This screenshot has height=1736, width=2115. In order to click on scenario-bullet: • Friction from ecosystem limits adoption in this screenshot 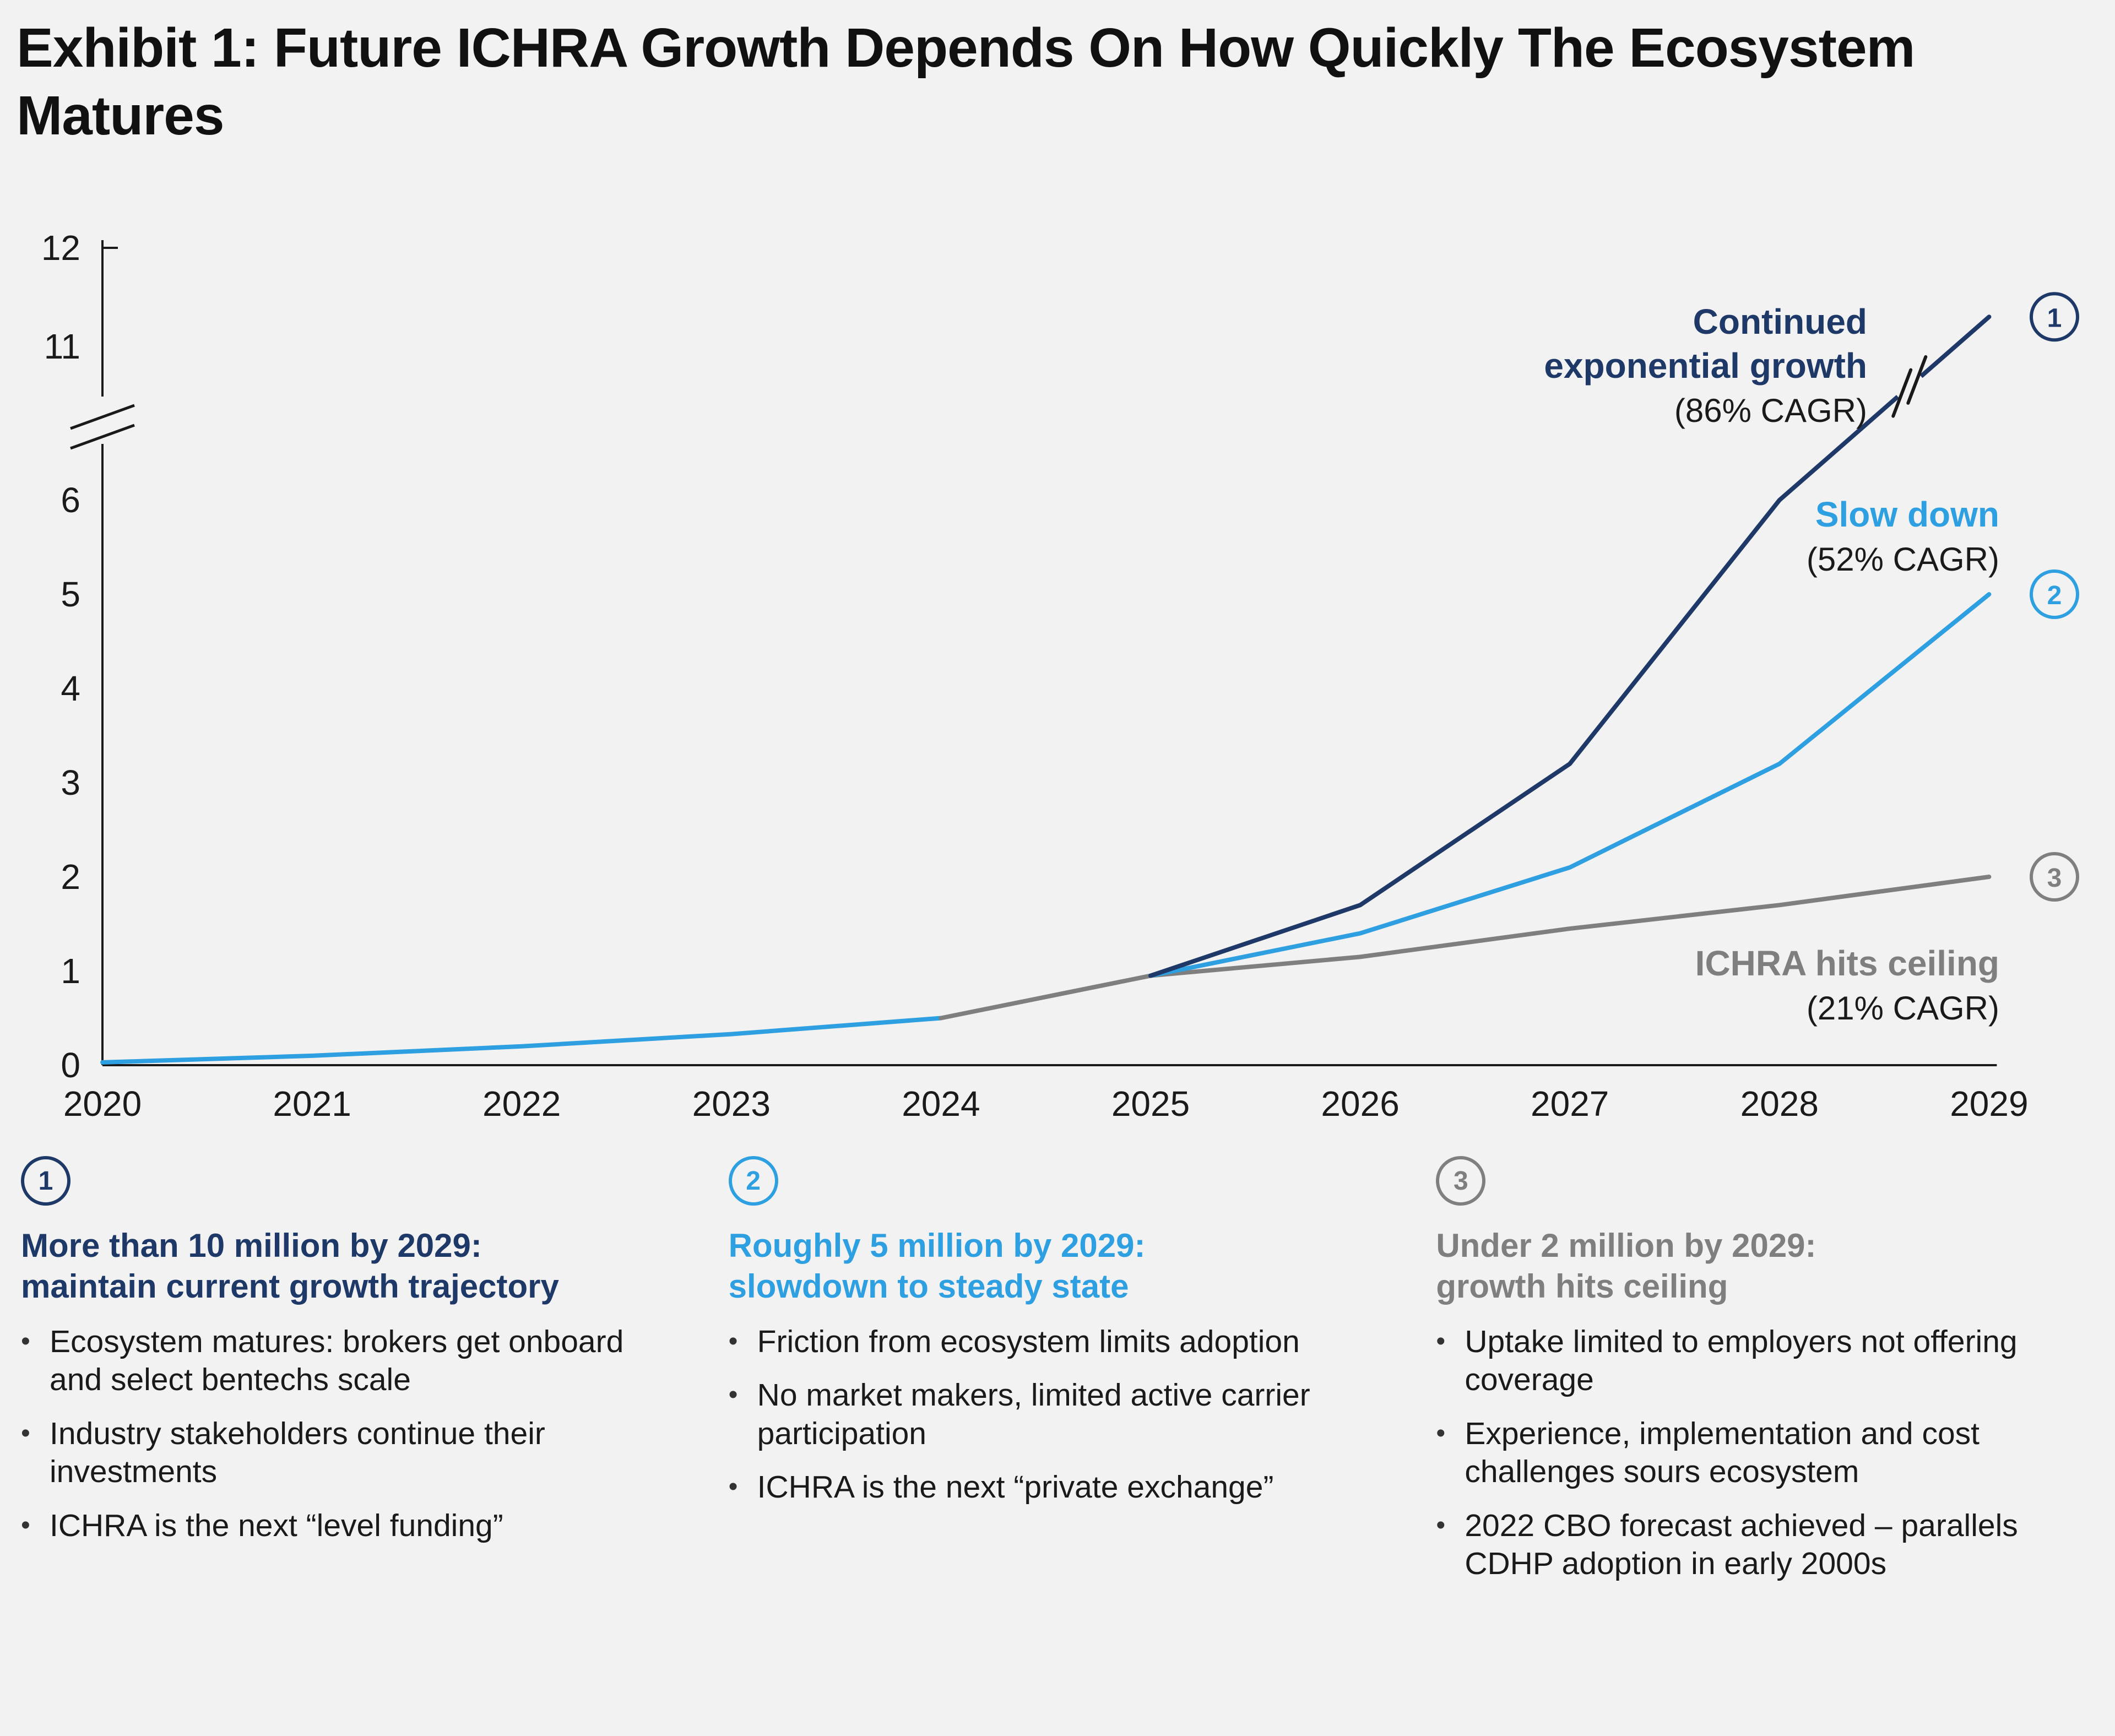, I will do `click(1058, 1342)`.